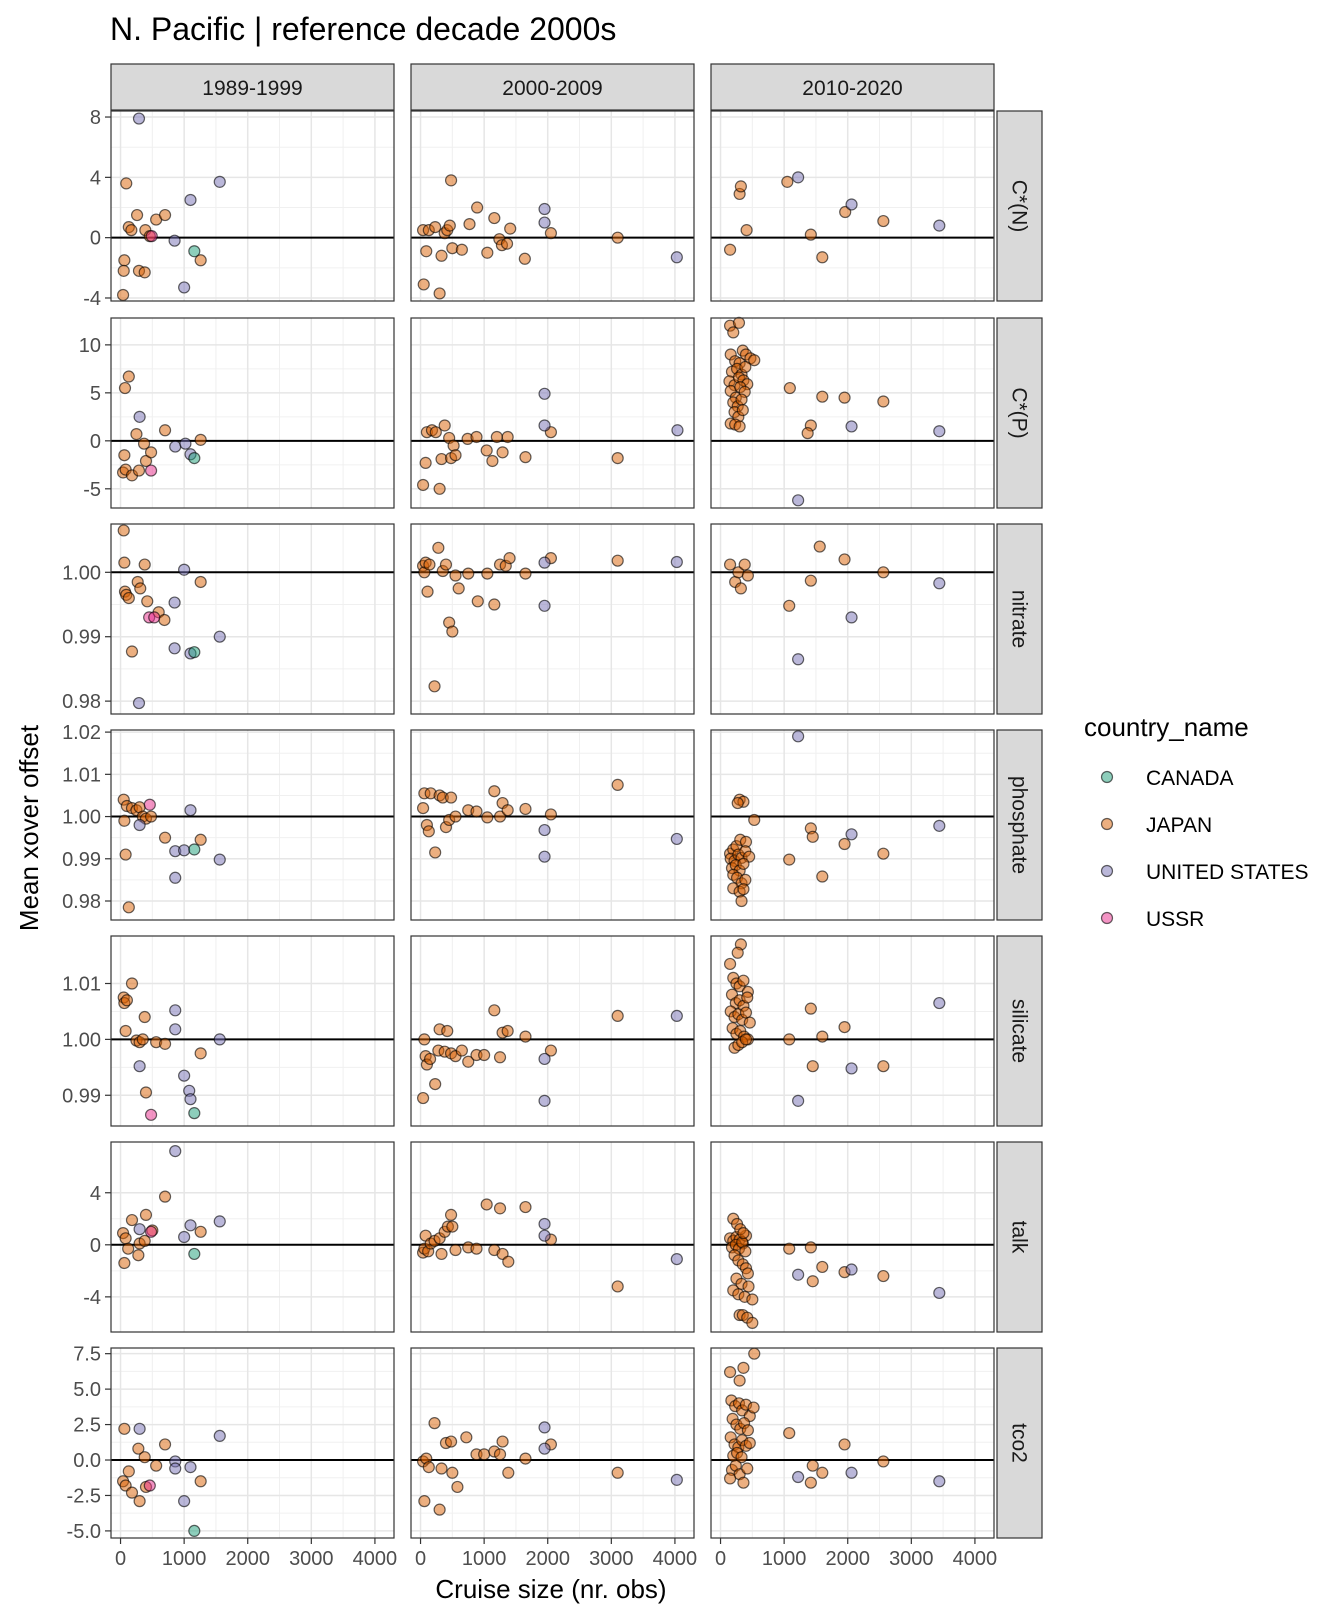  Describe the element at coordinates (363, 29) in the screenshot. I see `chart-title: N. Pacific | reference decade 2000s` at that location.